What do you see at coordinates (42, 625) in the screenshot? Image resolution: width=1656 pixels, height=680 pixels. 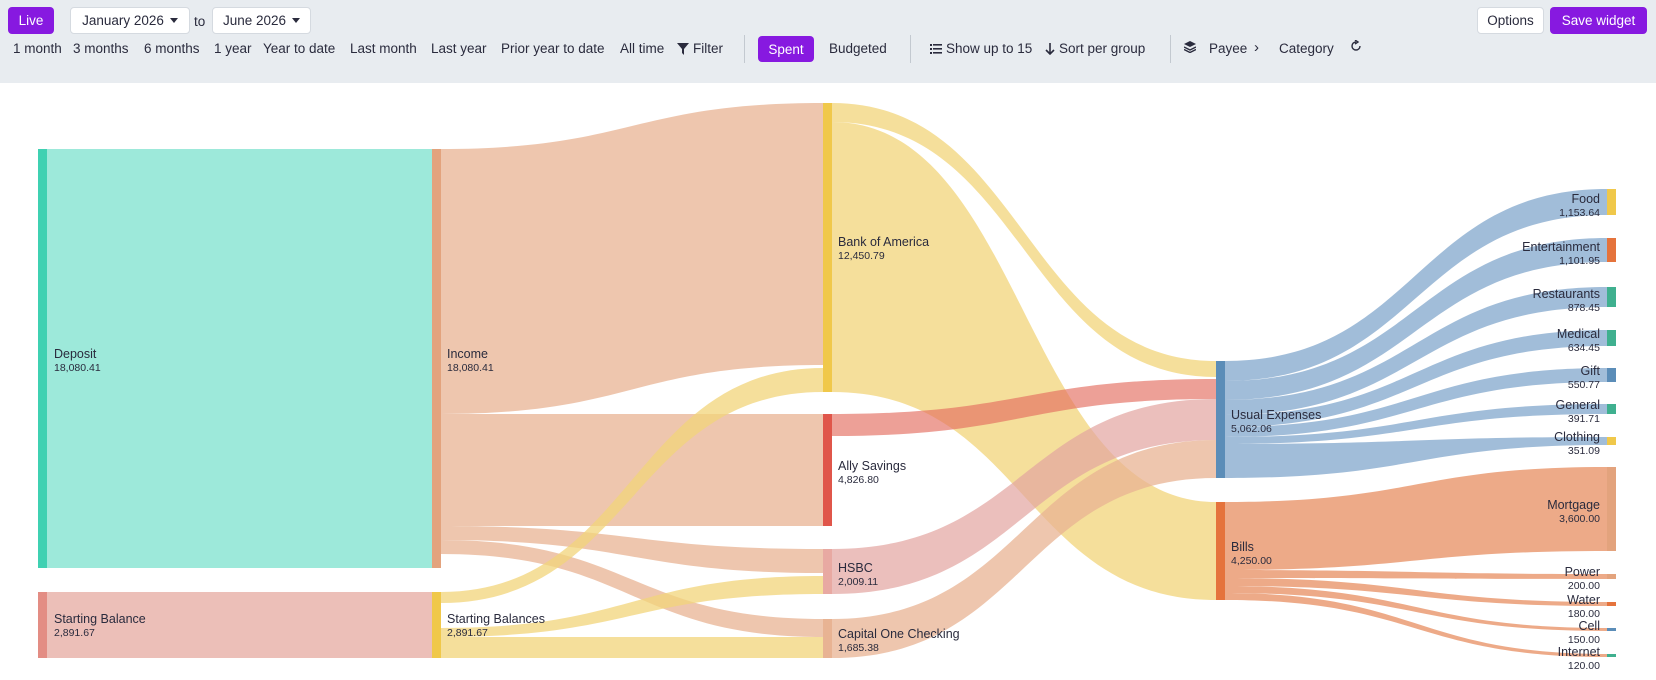 I see `starting-balance-node` at bounding box center [42, 625].